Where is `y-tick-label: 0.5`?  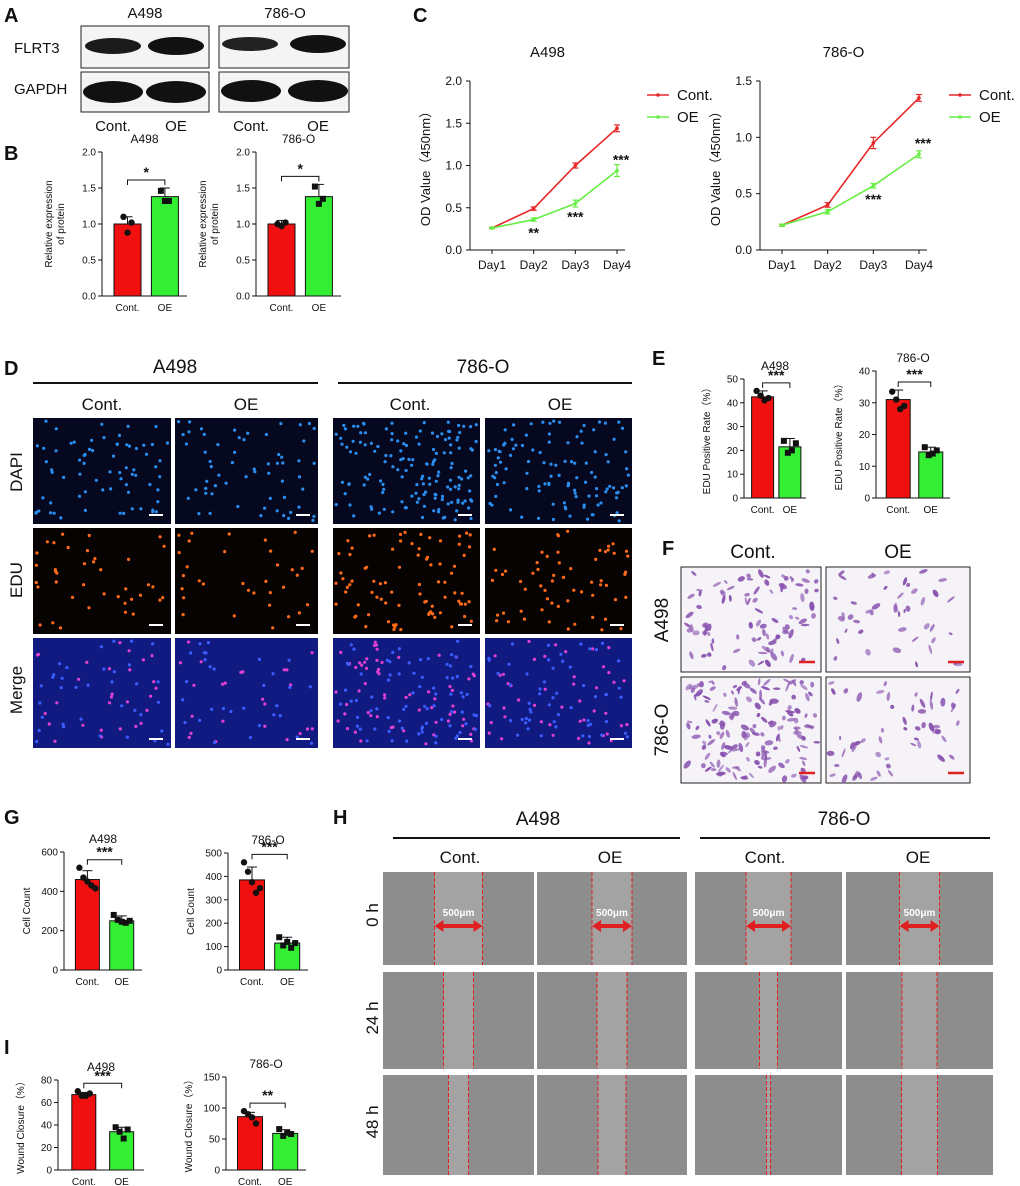
y-tick-label: 0.5 is located at coordinates (743, 194).